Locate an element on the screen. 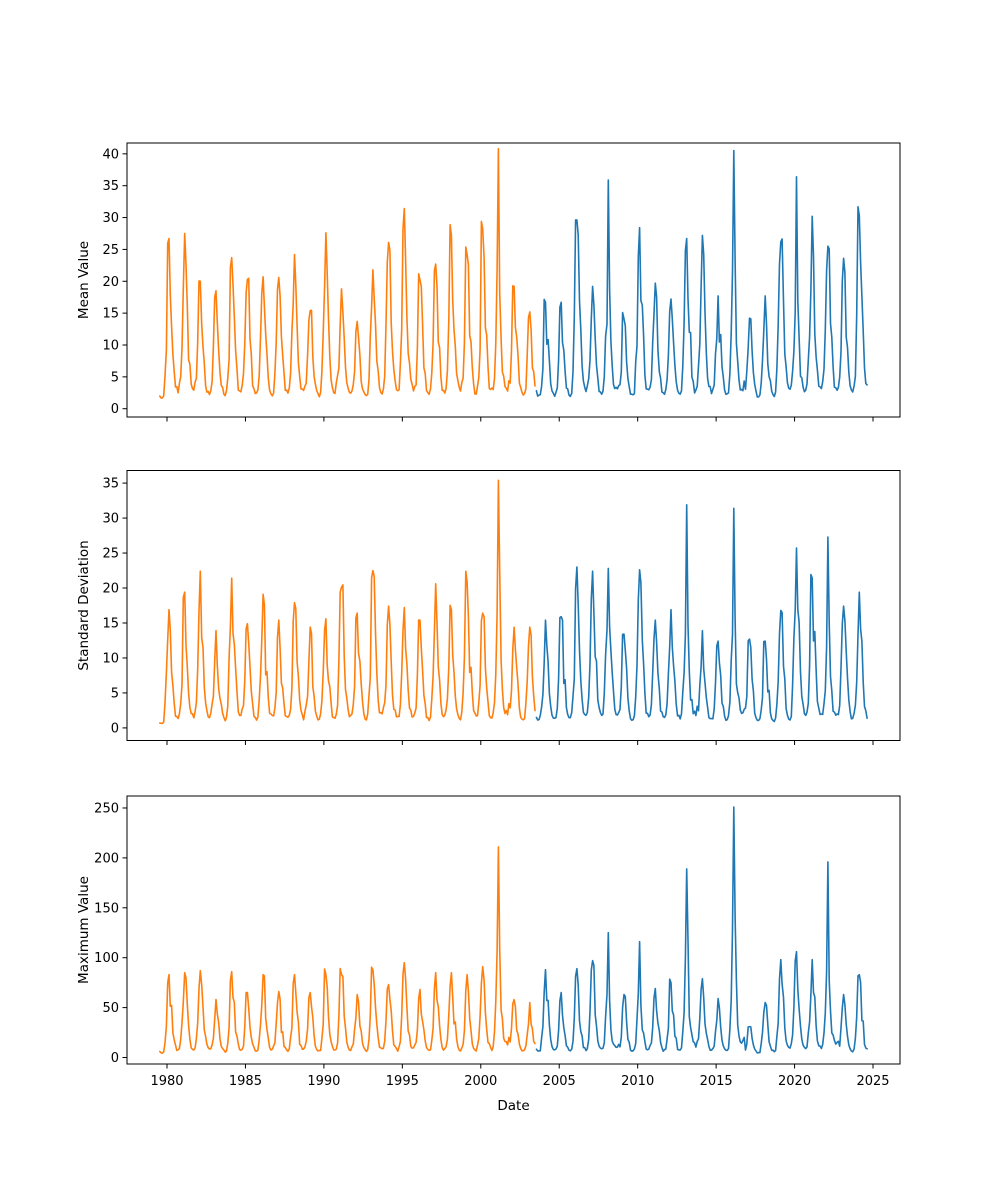  xlabel-date: Date is located at coordinates (513, 1106).